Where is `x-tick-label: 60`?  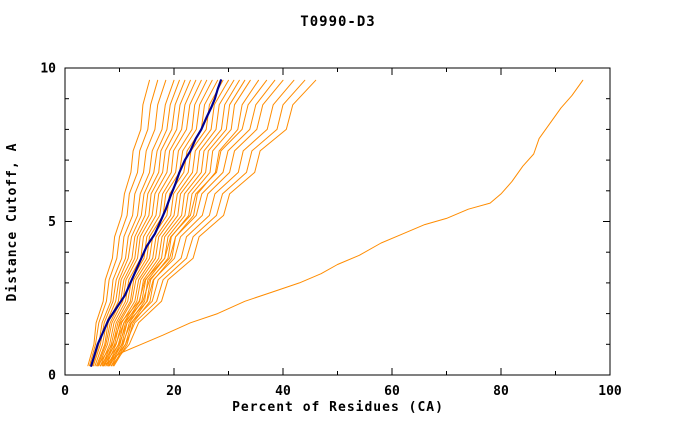 x-tick-label: 60 is located at coordinates (392, 391).